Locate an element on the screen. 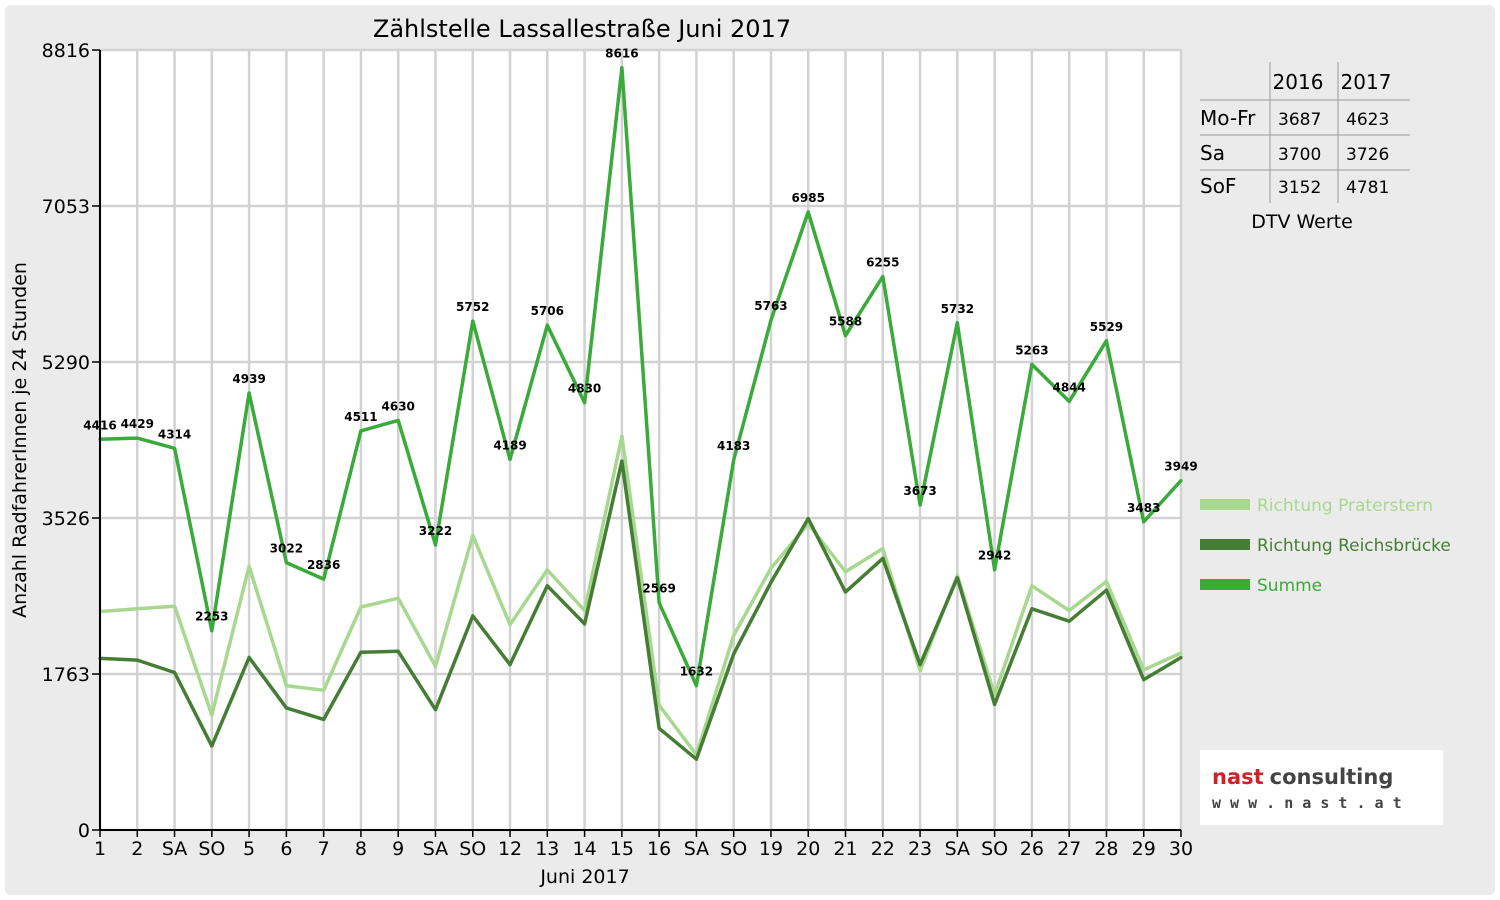  data-label: 3673 is located at coordinates (919, 491).